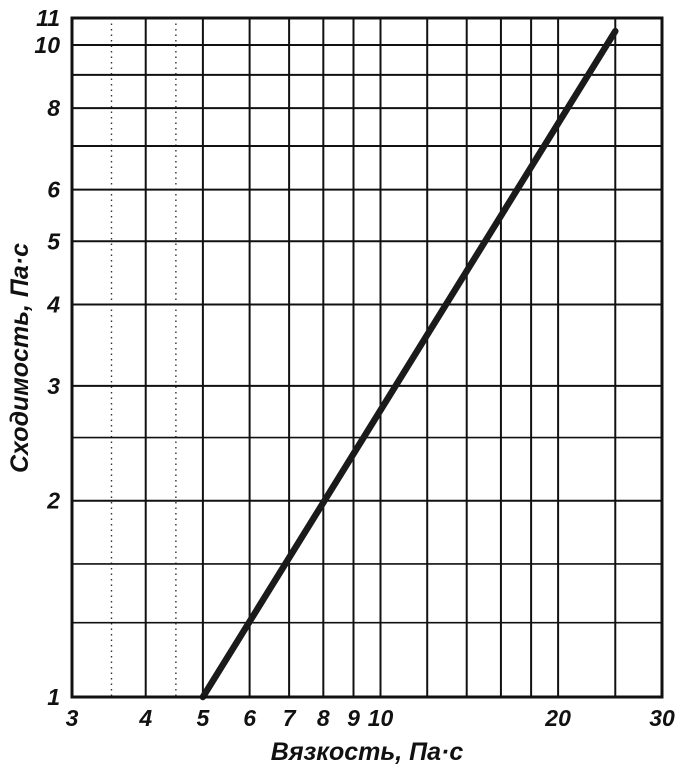 This screenshot has height=775, width=694. Describe the element at coordinates (53, 501) in the screenshot. I see `y-tick-label: 2` at that location.